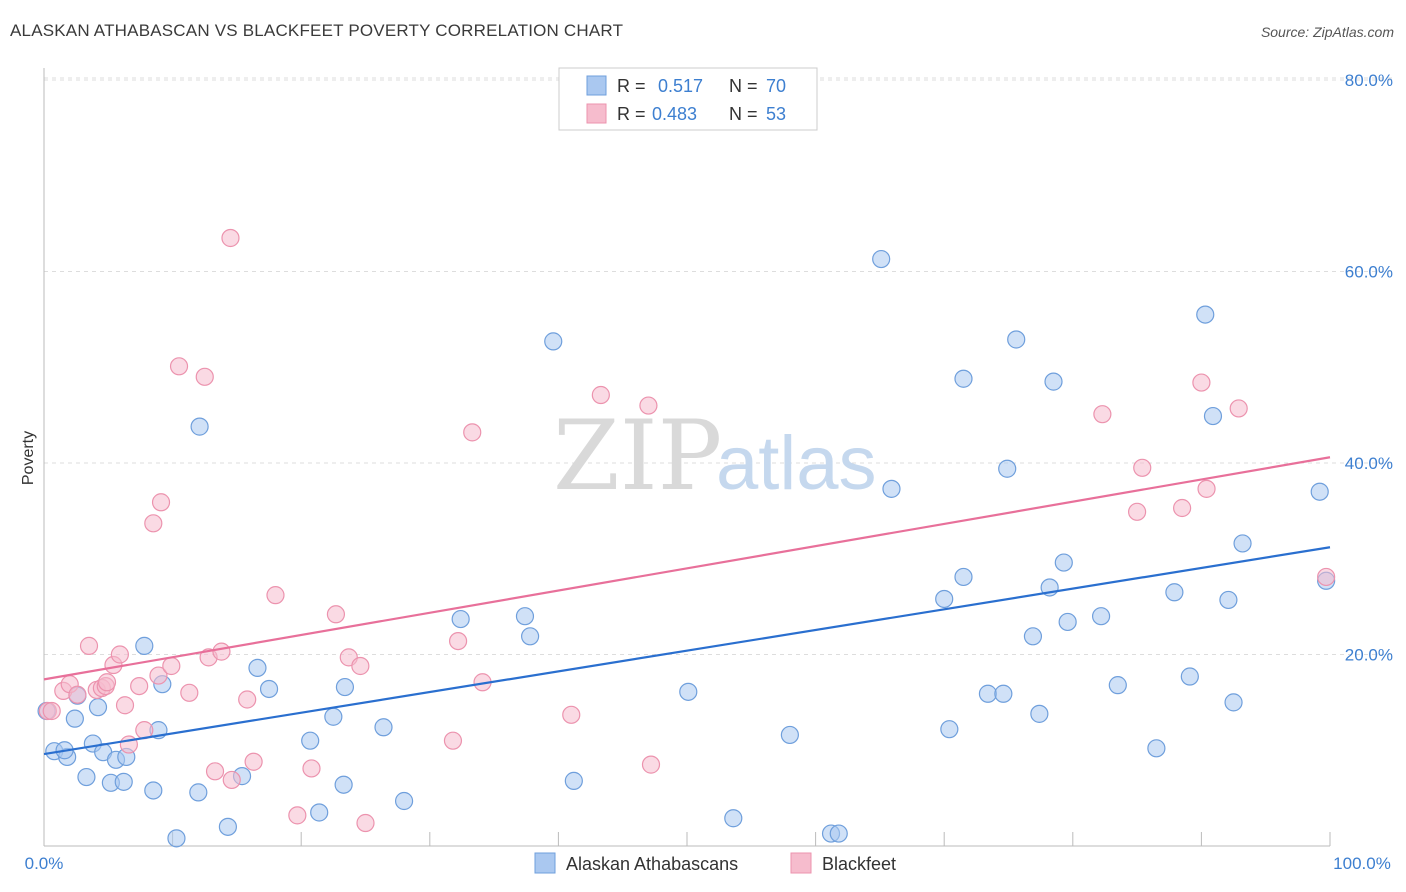 The image size is (1406, 892). What do you see at coordinates (674, 114) in the screenshot?
I see `legend-r-value-pink: 0.483` at bounding box center [674, 114].